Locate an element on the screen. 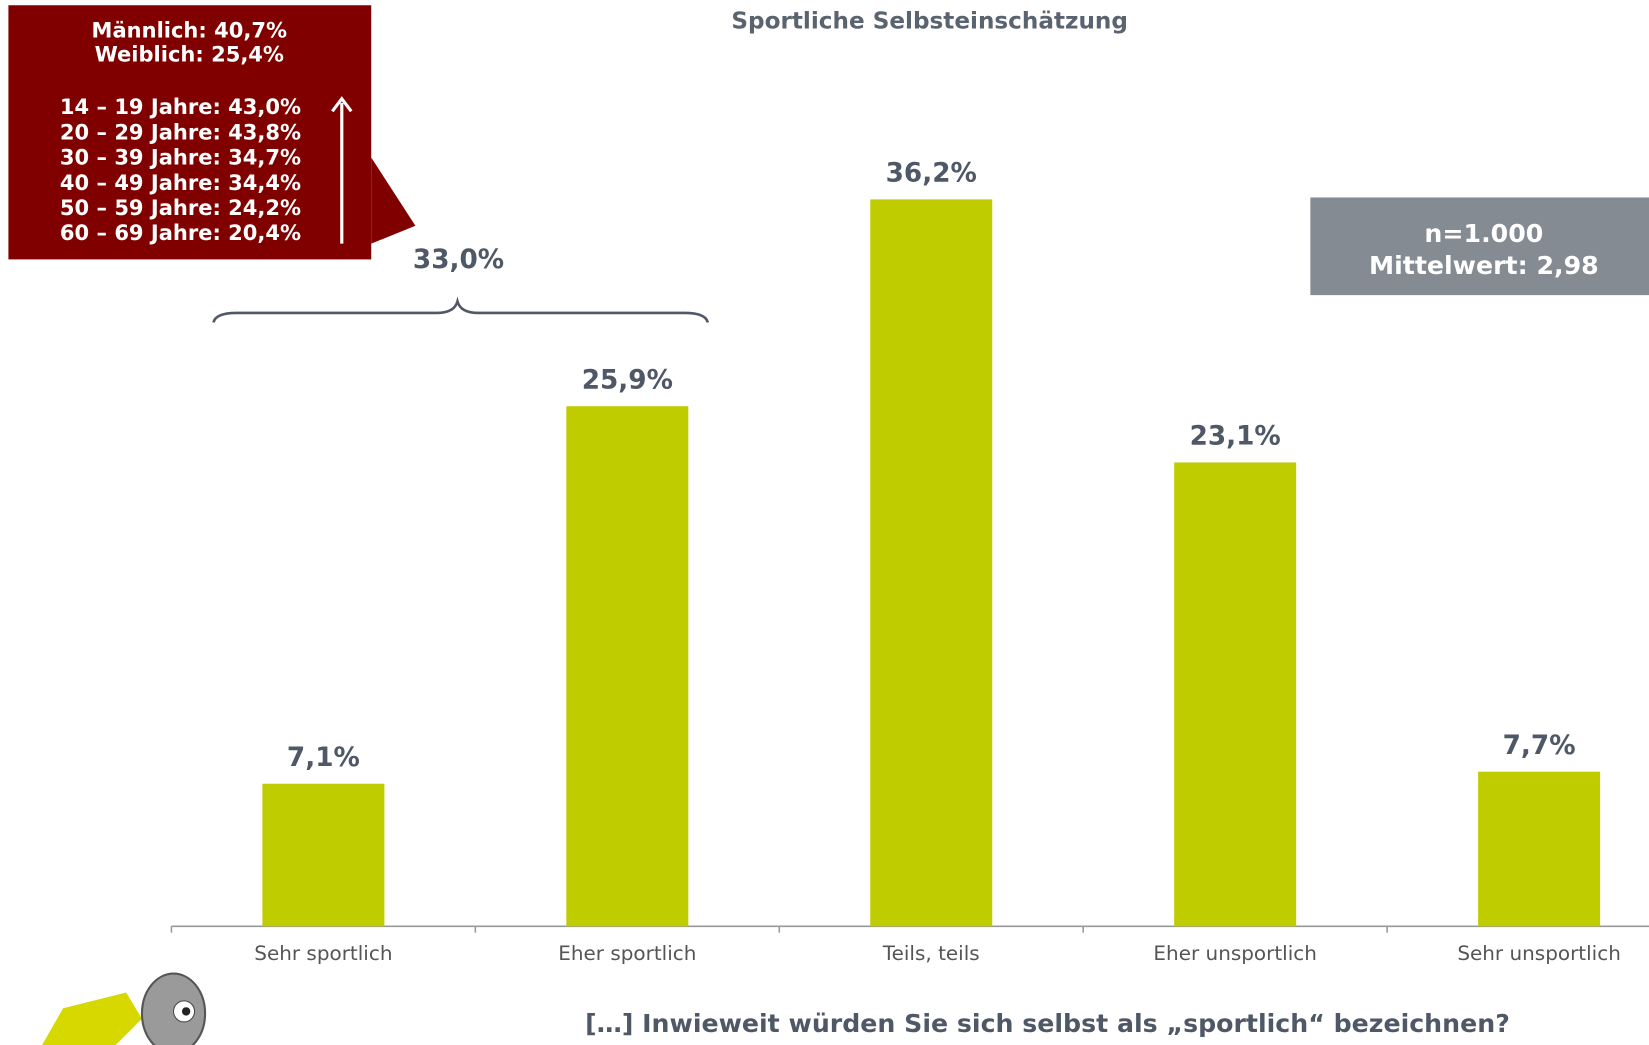 This screenshot has height=1045, width=1649. info-text: n=1.000 is located at coordinates (1483, 233).